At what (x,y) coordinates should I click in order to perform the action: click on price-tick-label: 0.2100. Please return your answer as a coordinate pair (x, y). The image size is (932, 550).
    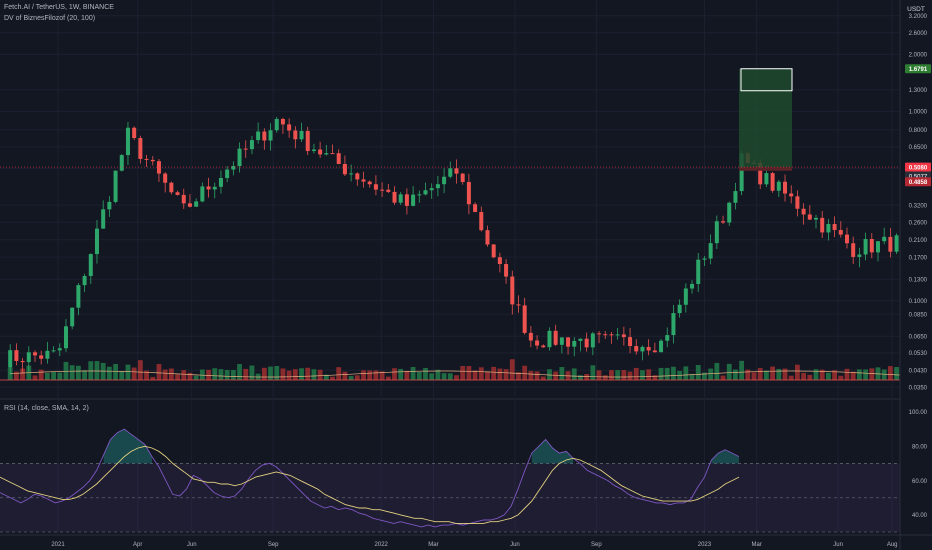
    Looking at the image, I should click on (918, 241).